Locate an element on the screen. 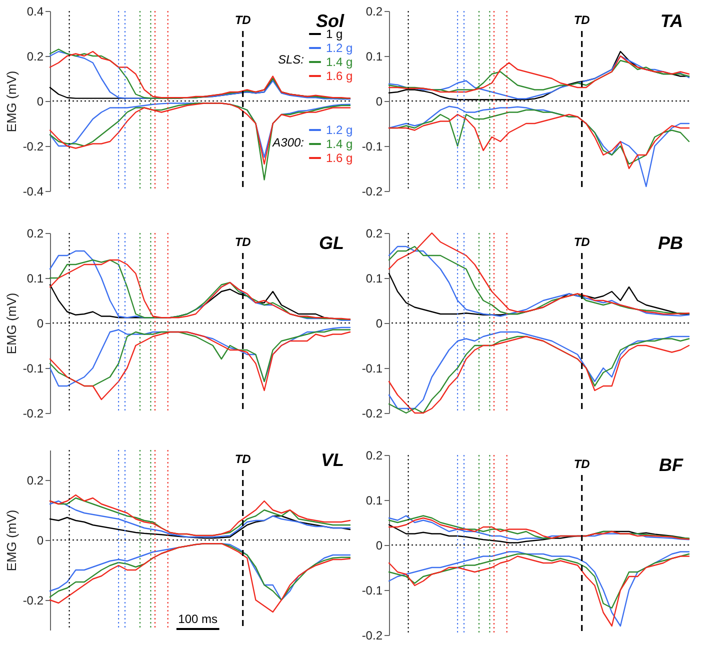  annotation: A300: is located at coordinates (288, 143).